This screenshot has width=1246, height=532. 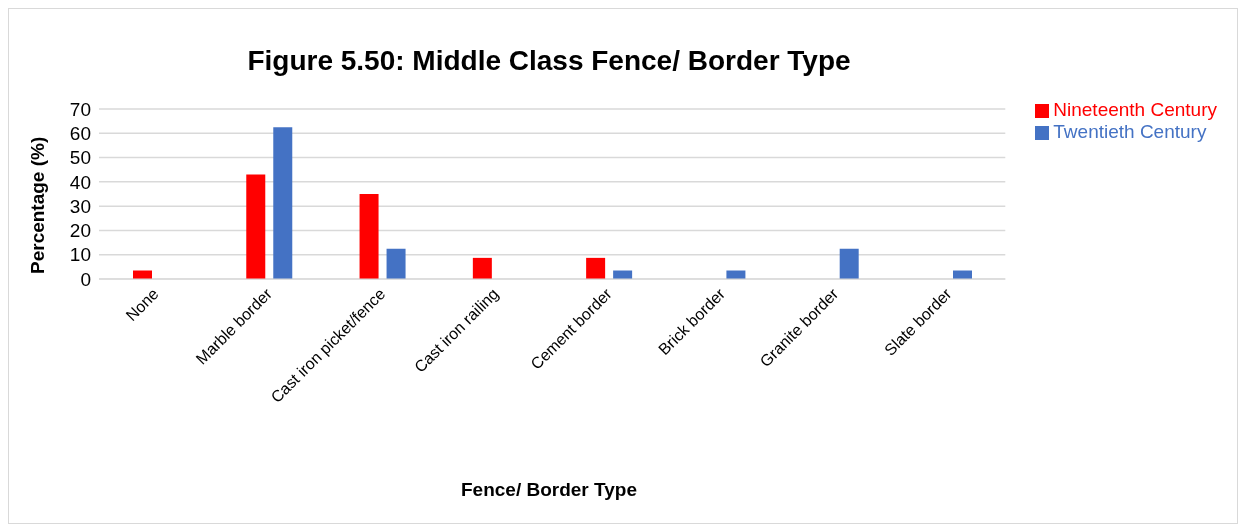 I want to click on y-tick-label: 70, so click(x=80, y=109).